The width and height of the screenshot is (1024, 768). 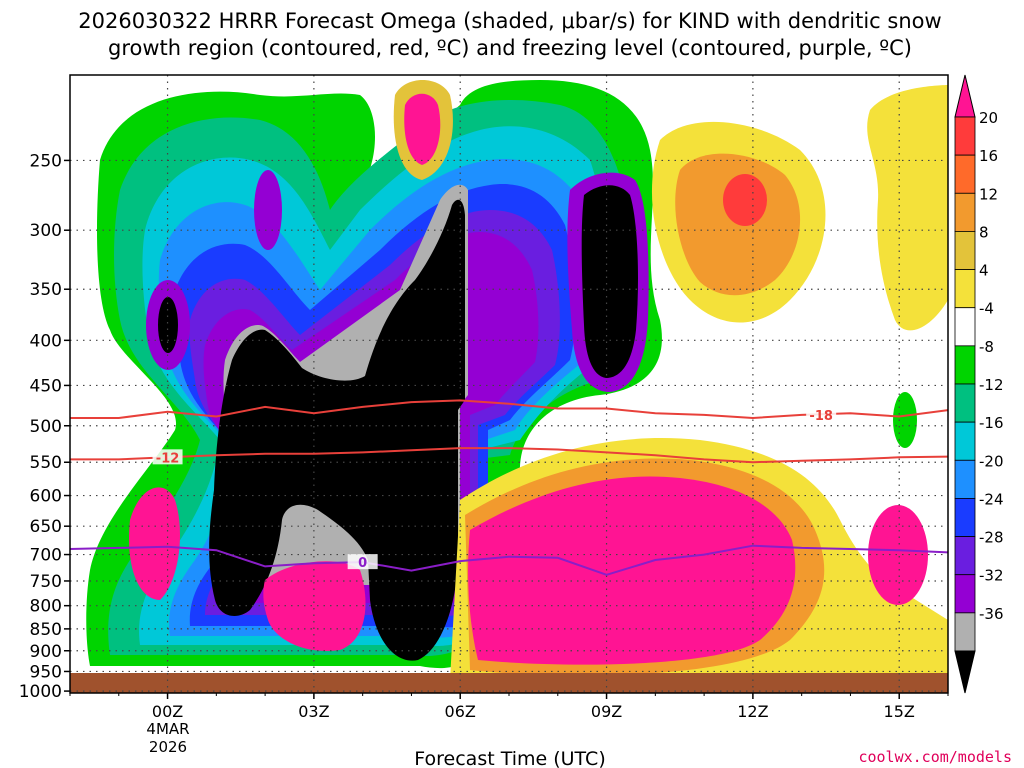 I want to click on colorbar-label: -16, so click(x=991, y=423).